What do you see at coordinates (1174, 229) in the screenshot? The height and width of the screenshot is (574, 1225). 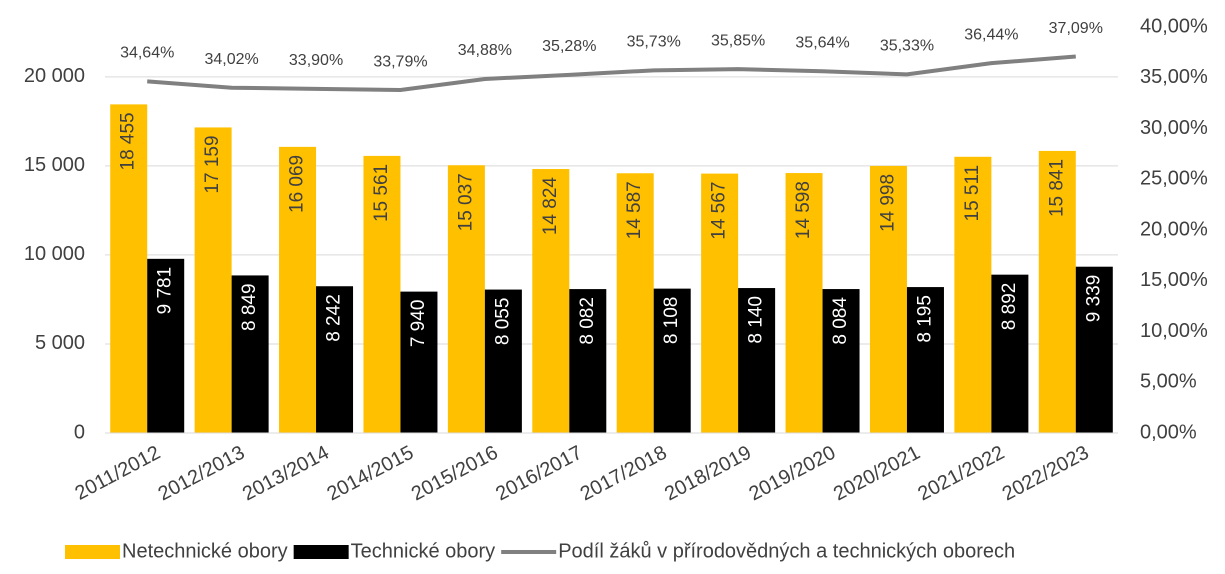 I see `y2-tick-label: 20,00%` at bounding box center [1174, 229].